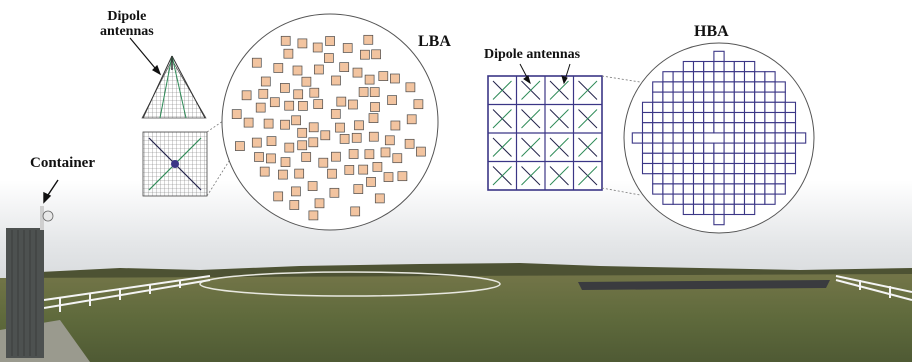 This screenshot has height=362, width=912. I want to click on dipole-label-line2: antennas, so click(127, 31).